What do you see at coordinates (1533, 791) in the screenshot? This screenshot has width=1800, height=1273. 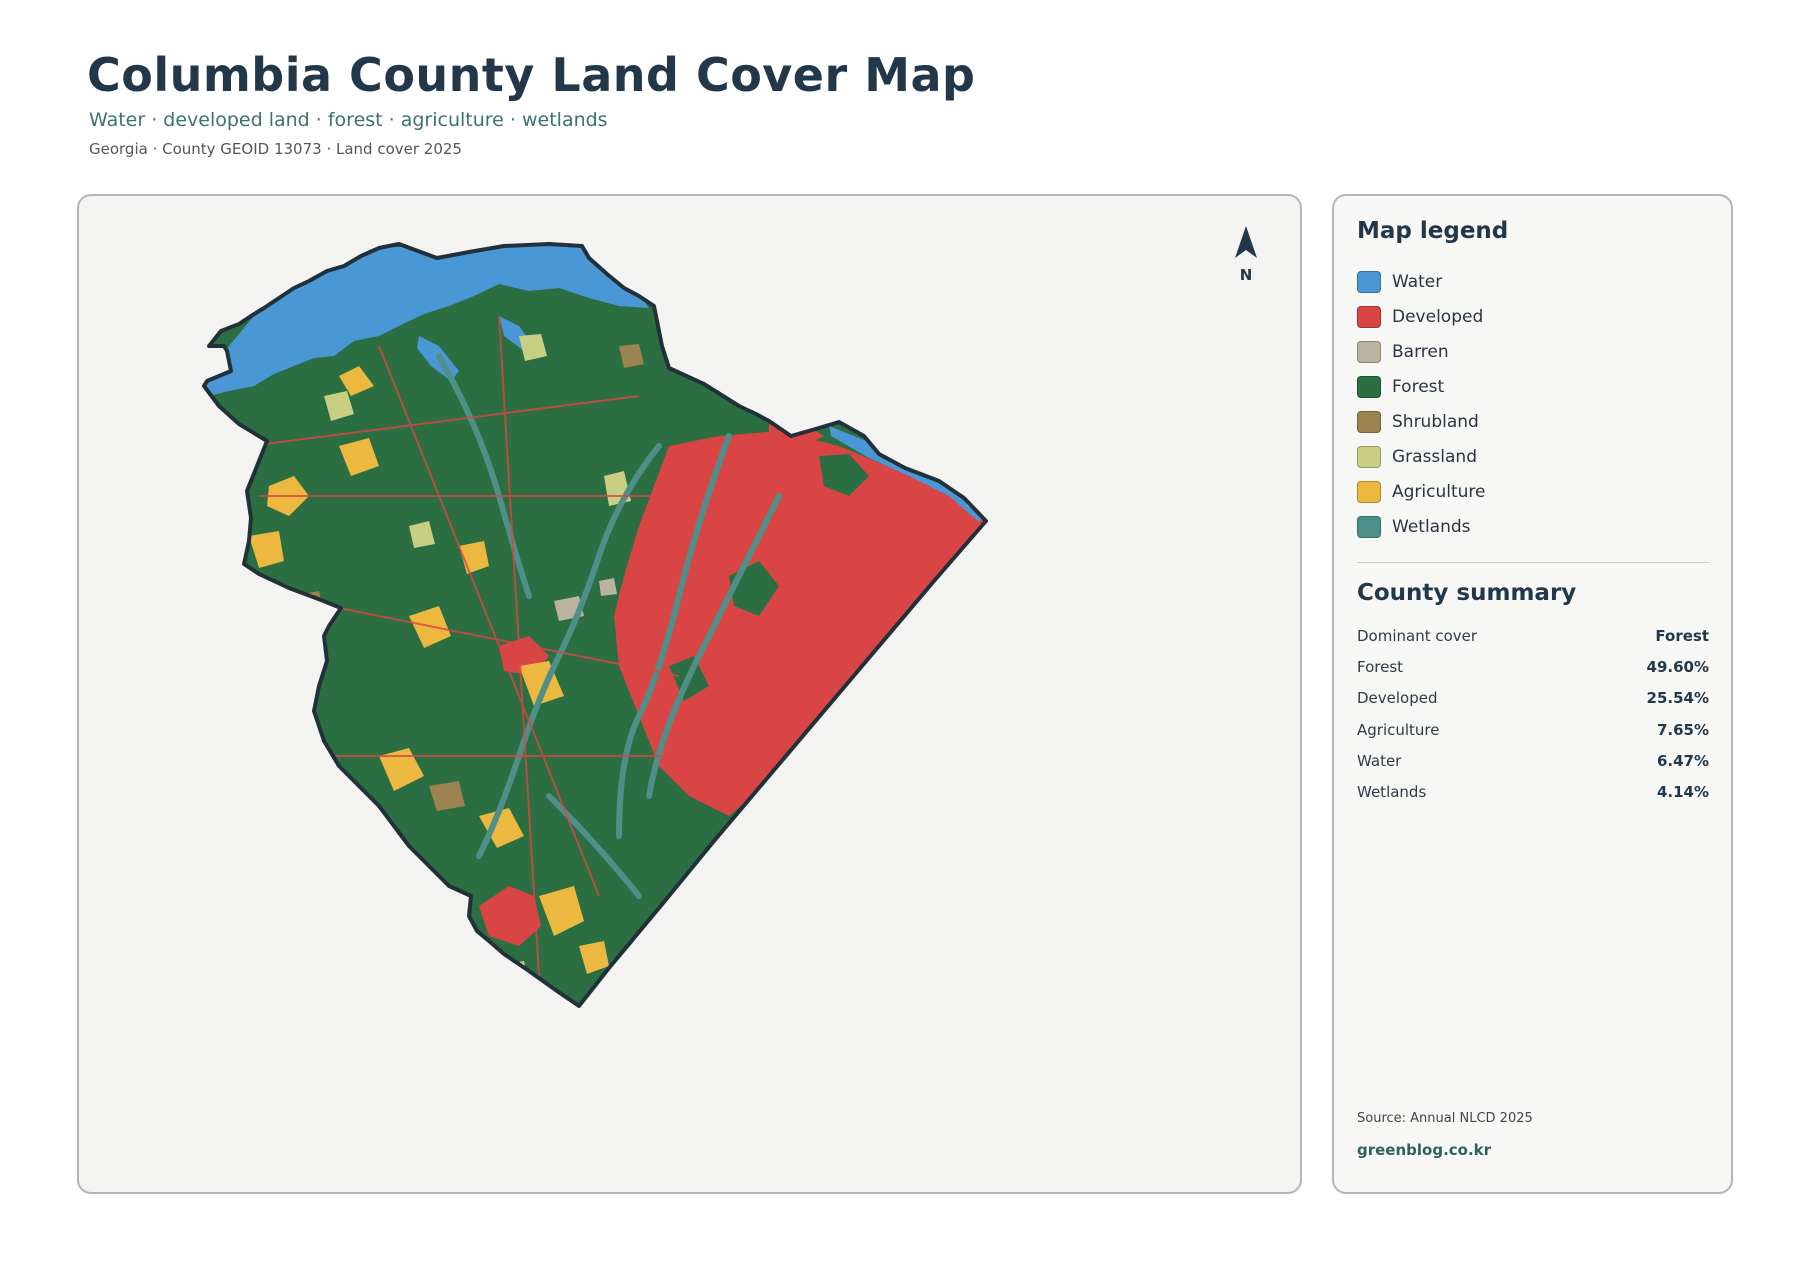 I see `summary-row: Wetlands 4.14%` at bounding box center [1533, 791].